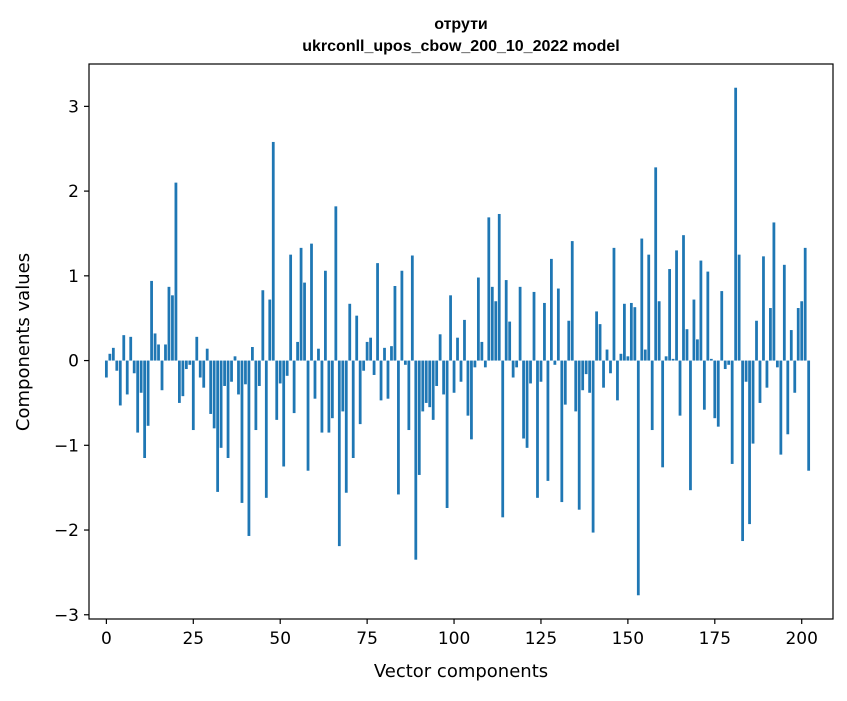  Describe the element at coordinates (280, 639) in the screenshot. I see `x-tick-label-50: 50` at that location.